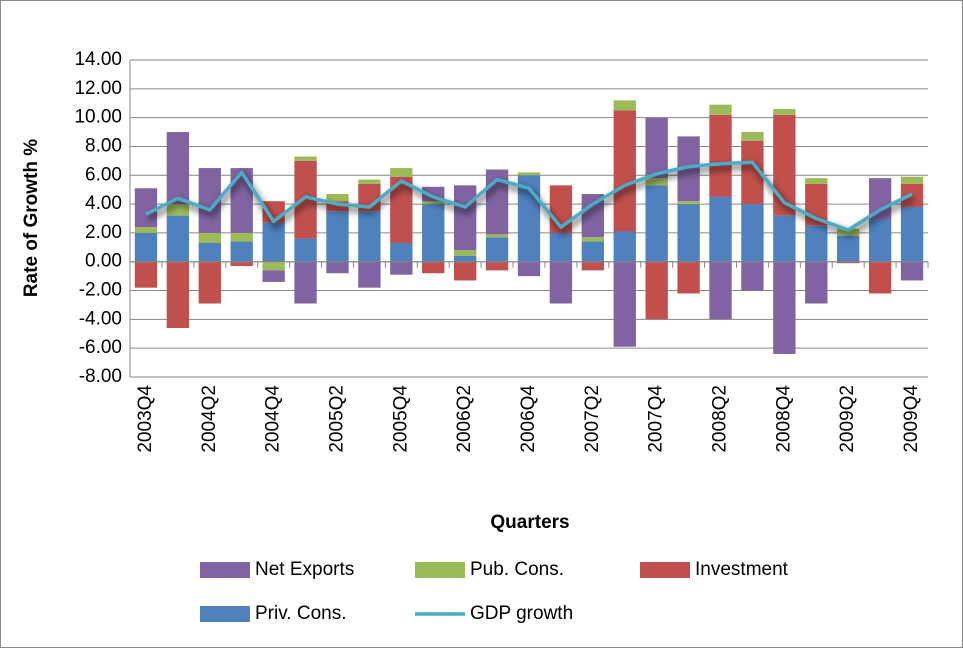 This screenshot has width=963, height=648. I want to click on legend-label: Investment, so click(742, 569).